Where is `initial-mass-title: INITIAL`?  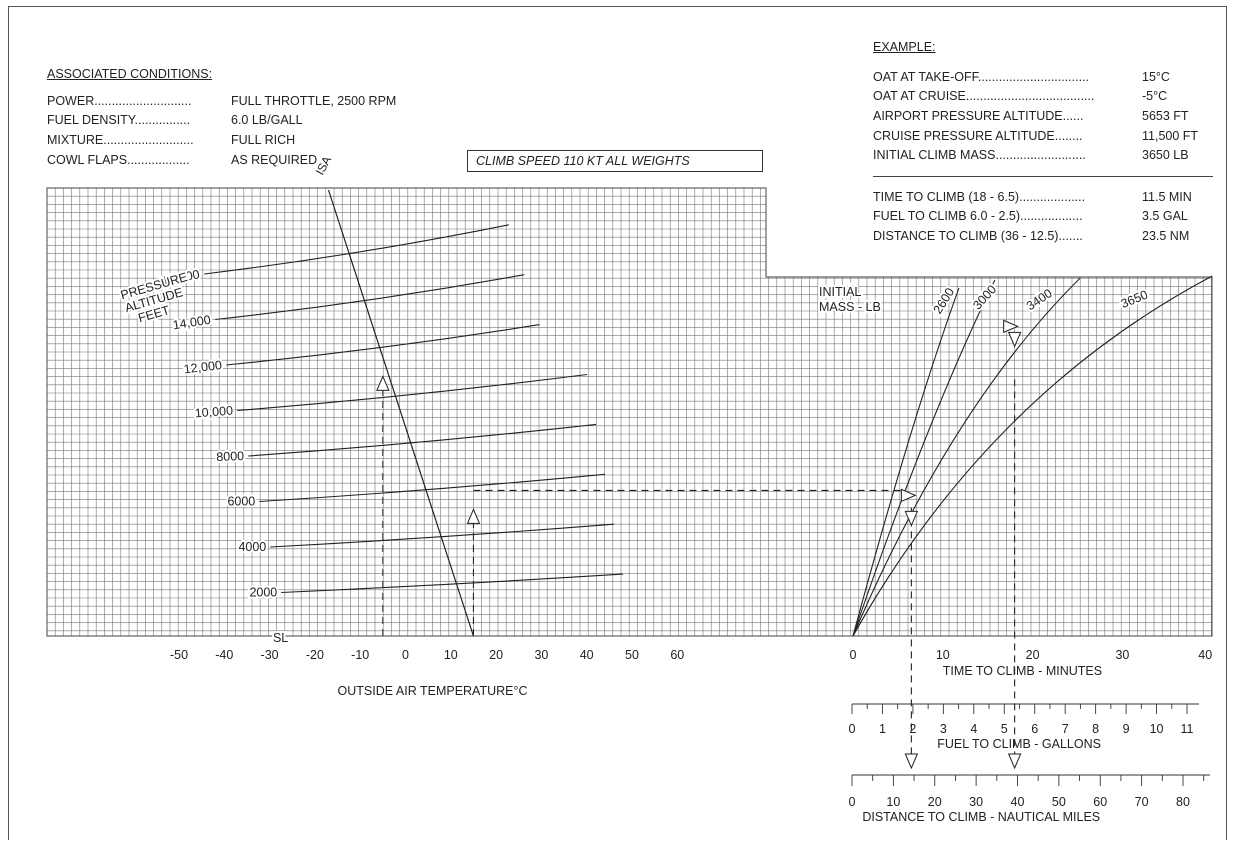 initial-mass-title: INITIAL is located at coordinates (840, 292).